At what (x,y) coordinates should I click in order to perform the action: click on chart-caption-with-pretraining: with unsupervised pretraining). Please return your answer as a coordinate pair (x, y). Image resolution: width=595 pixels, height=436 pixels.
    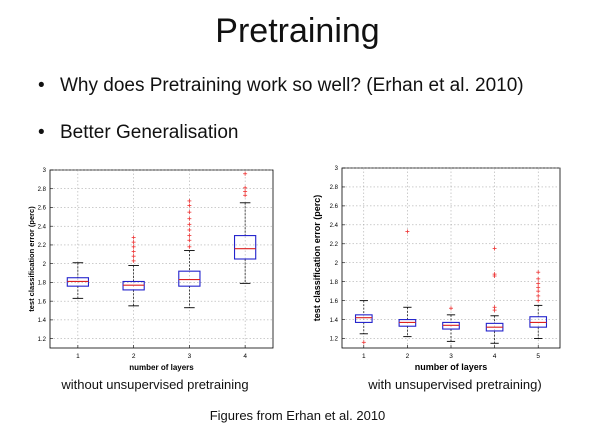
    Looking at the image, I should click on (455, 384).